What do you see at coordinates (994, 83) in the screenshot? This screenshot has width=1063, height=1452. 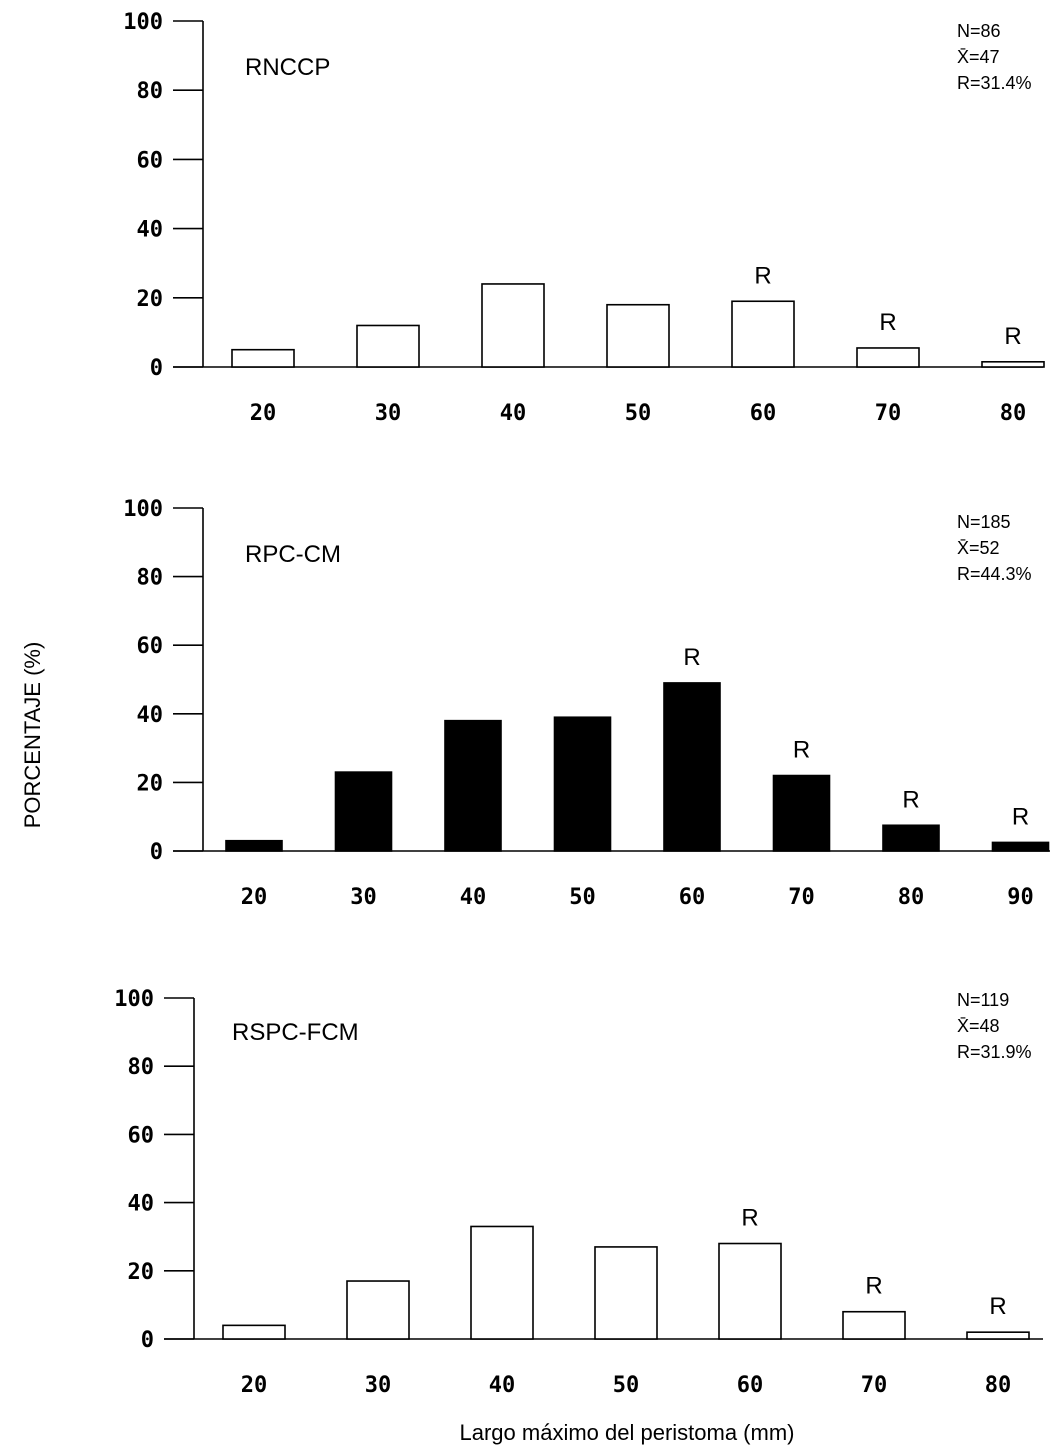 I see `stat-line: R=31.4%` at bounding box center [994, 83].